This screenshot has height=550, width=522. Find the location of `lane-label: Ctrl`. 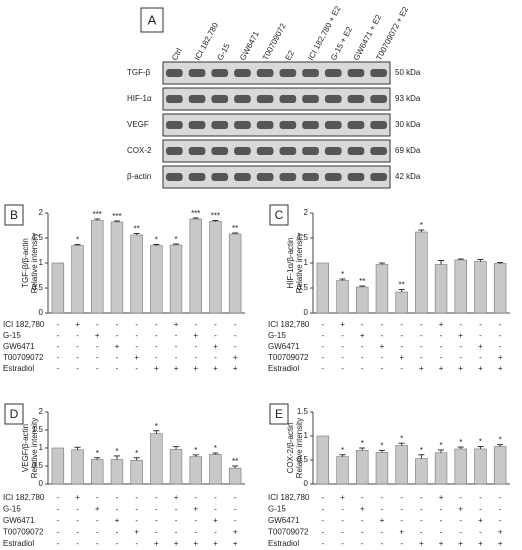

lane-label: Ctrl is located at coordinates (177, 54).